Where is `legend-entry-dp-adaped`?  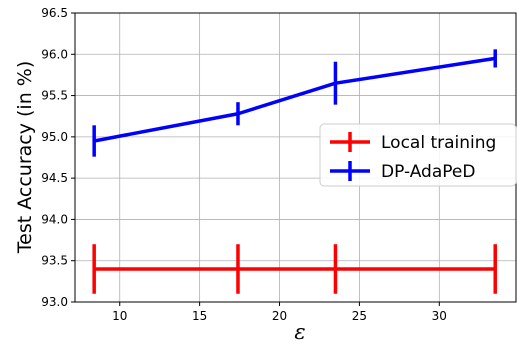
legend-entry-dp-adaped is located at coordinates (350, 171).